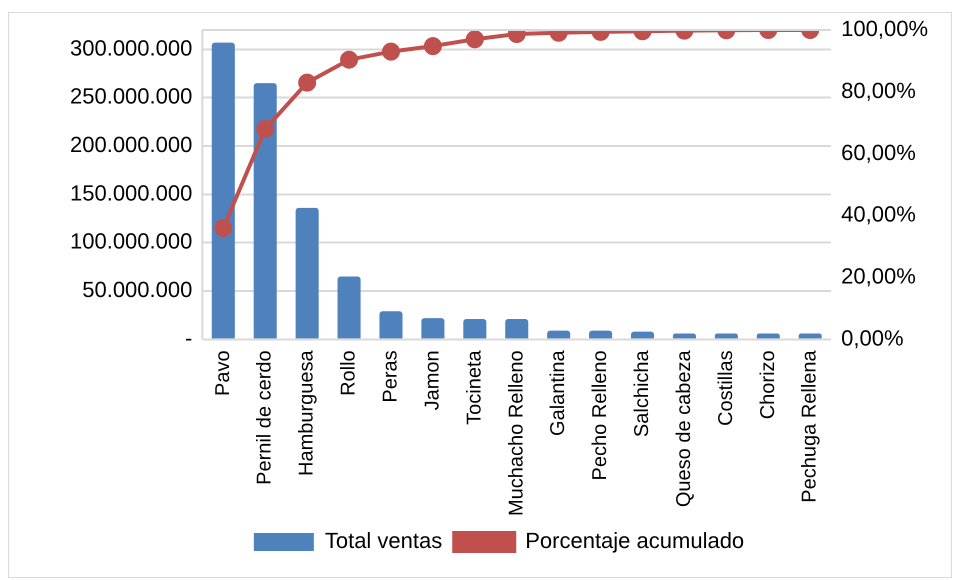 This screenshot has width=958, height=581. I want to click on y2-tick-label: 40,00%, so click(878, 214).